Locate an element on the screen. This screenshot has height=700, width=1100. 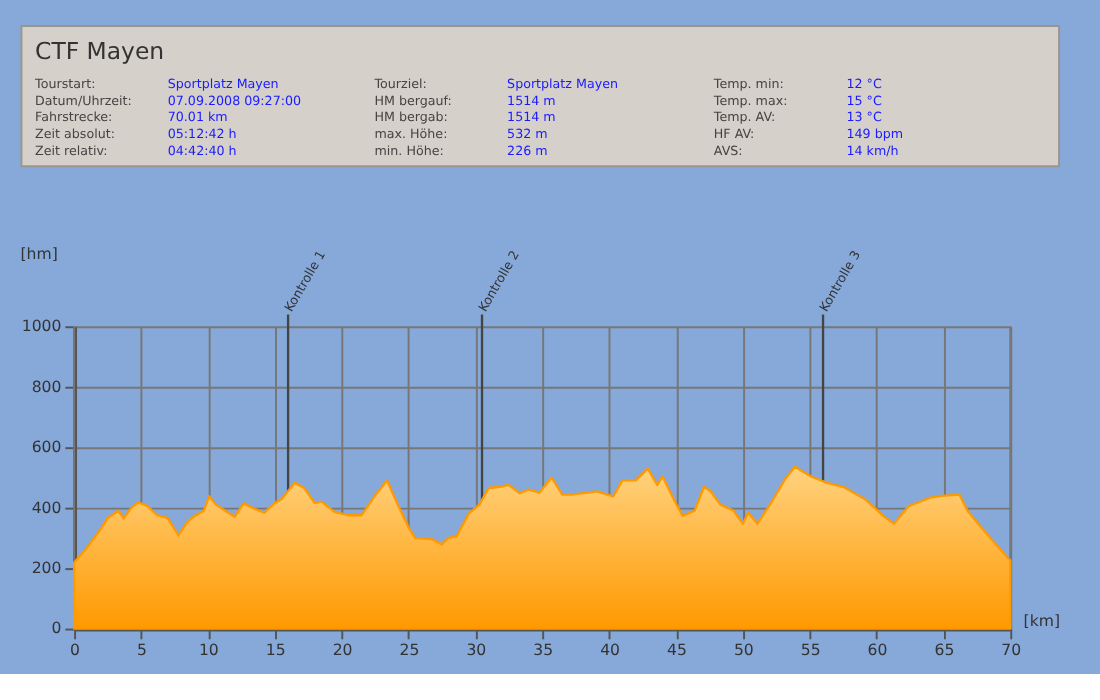
x-tick-label: 70 is located at coordinates (1011, 649).